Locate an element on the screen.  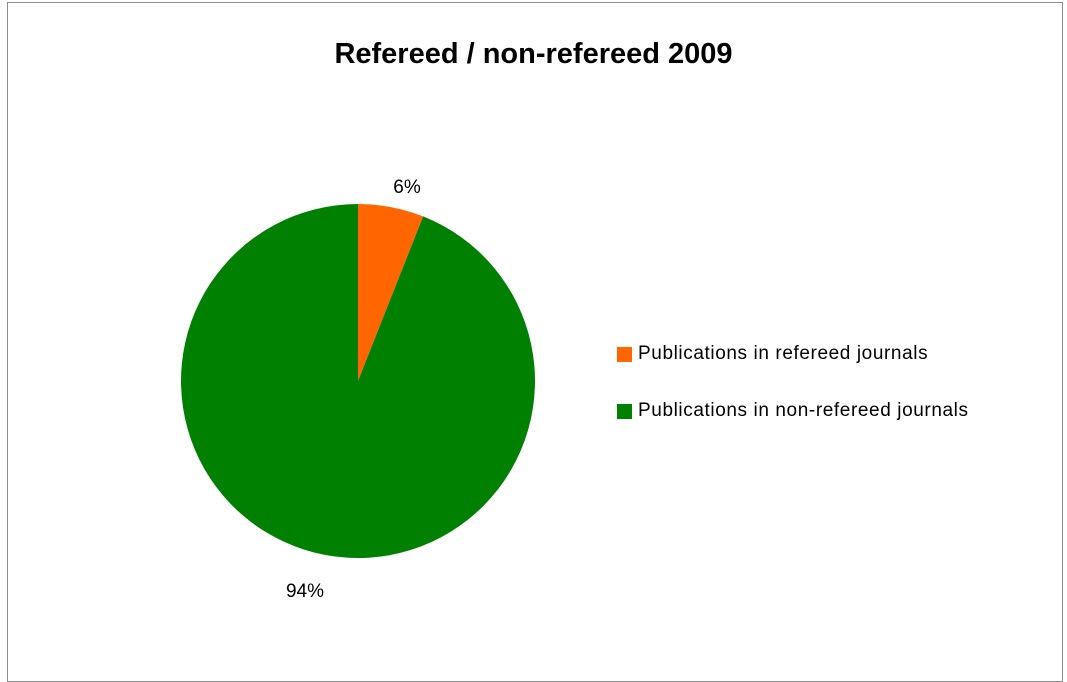
legend-item-refereed: Publications in refereed journals is located at coordinates (793, 354).